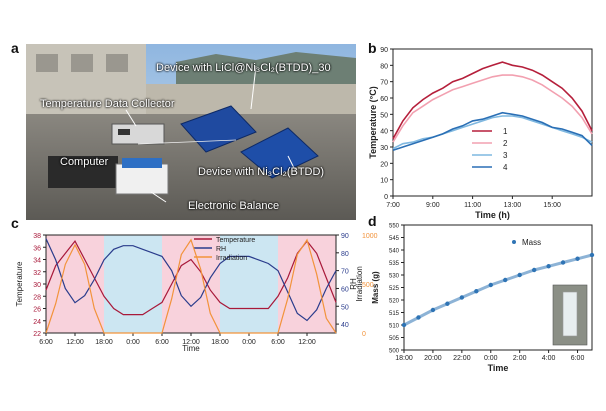 The height and width of the screenshot is (411, 606). I want to click on legend-label-temperature: Temperature, so click(235, 240).